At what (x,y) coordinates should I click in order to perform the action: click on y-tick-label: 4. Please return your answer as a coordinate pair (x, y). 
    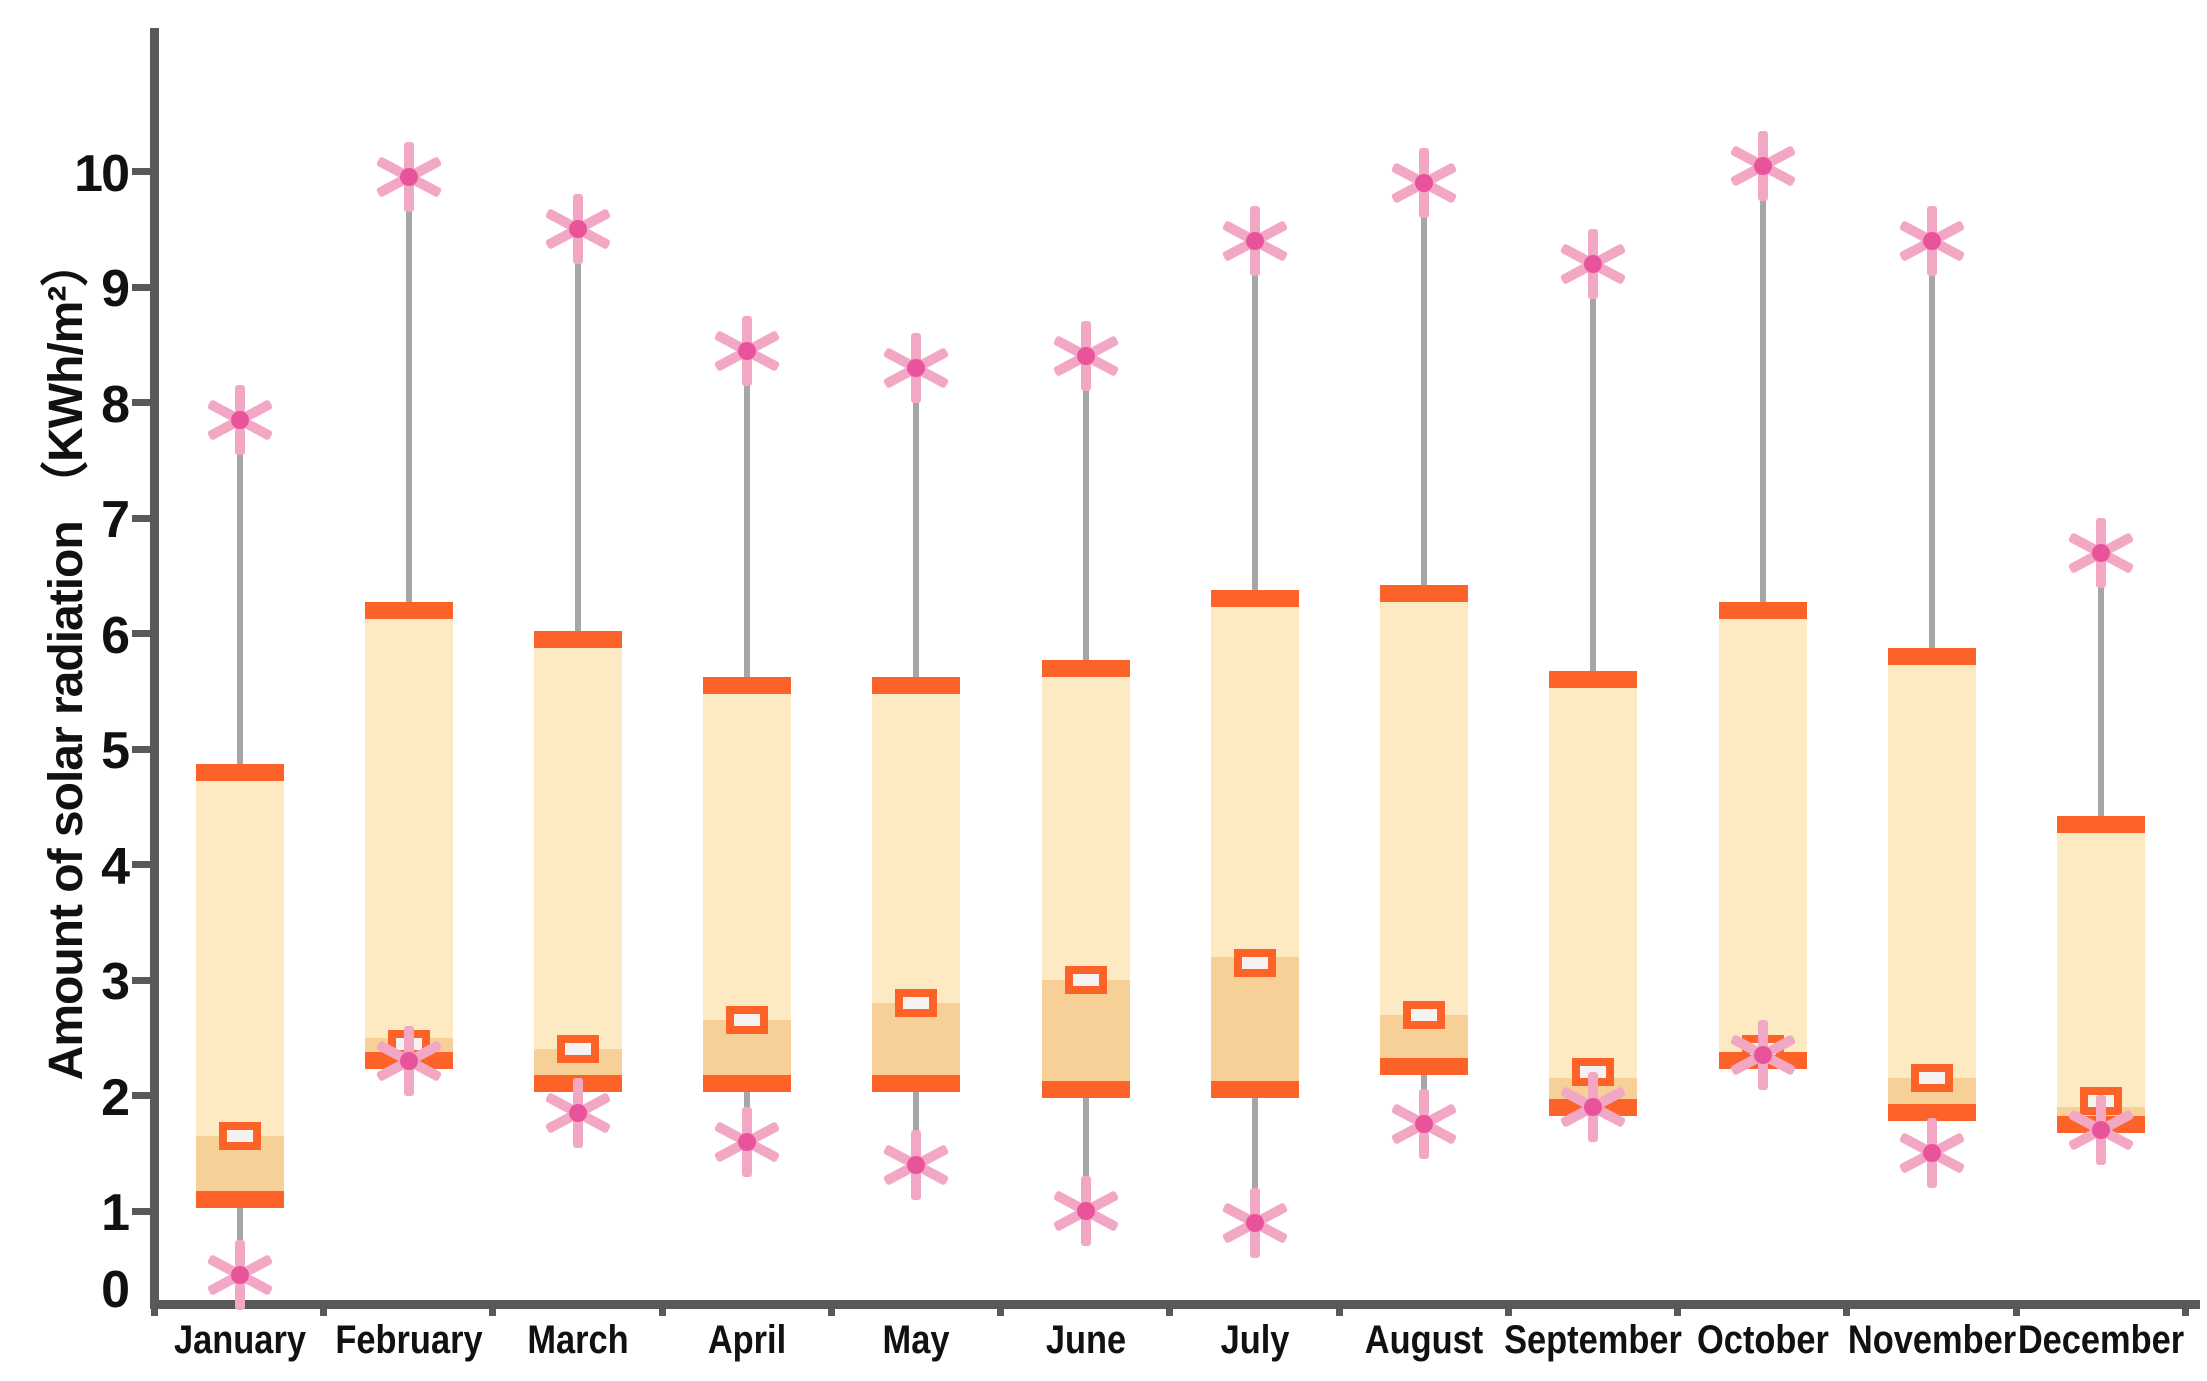
    Looking at the image, I should click on (115, 866).